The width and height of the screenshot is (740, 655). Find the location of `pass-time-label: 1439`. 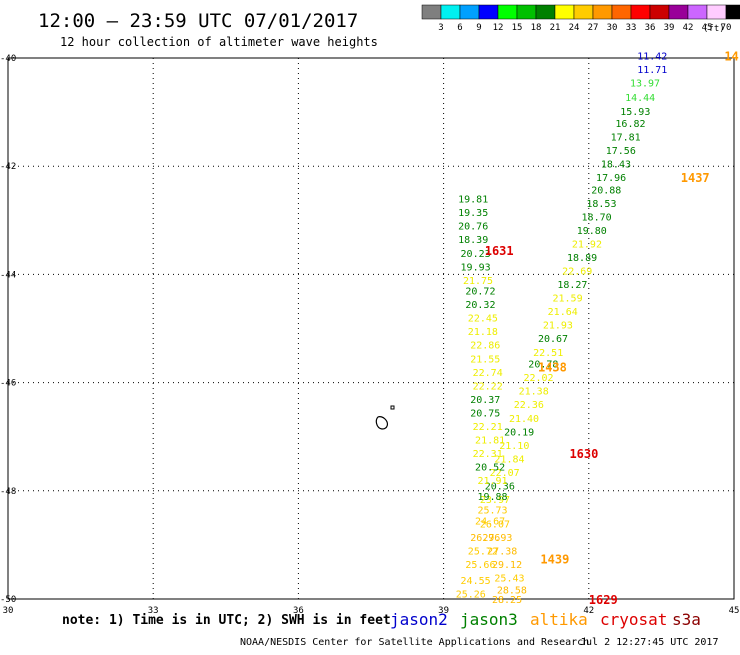

pass-time-label: 1439 is located at coordinates (554, 559).